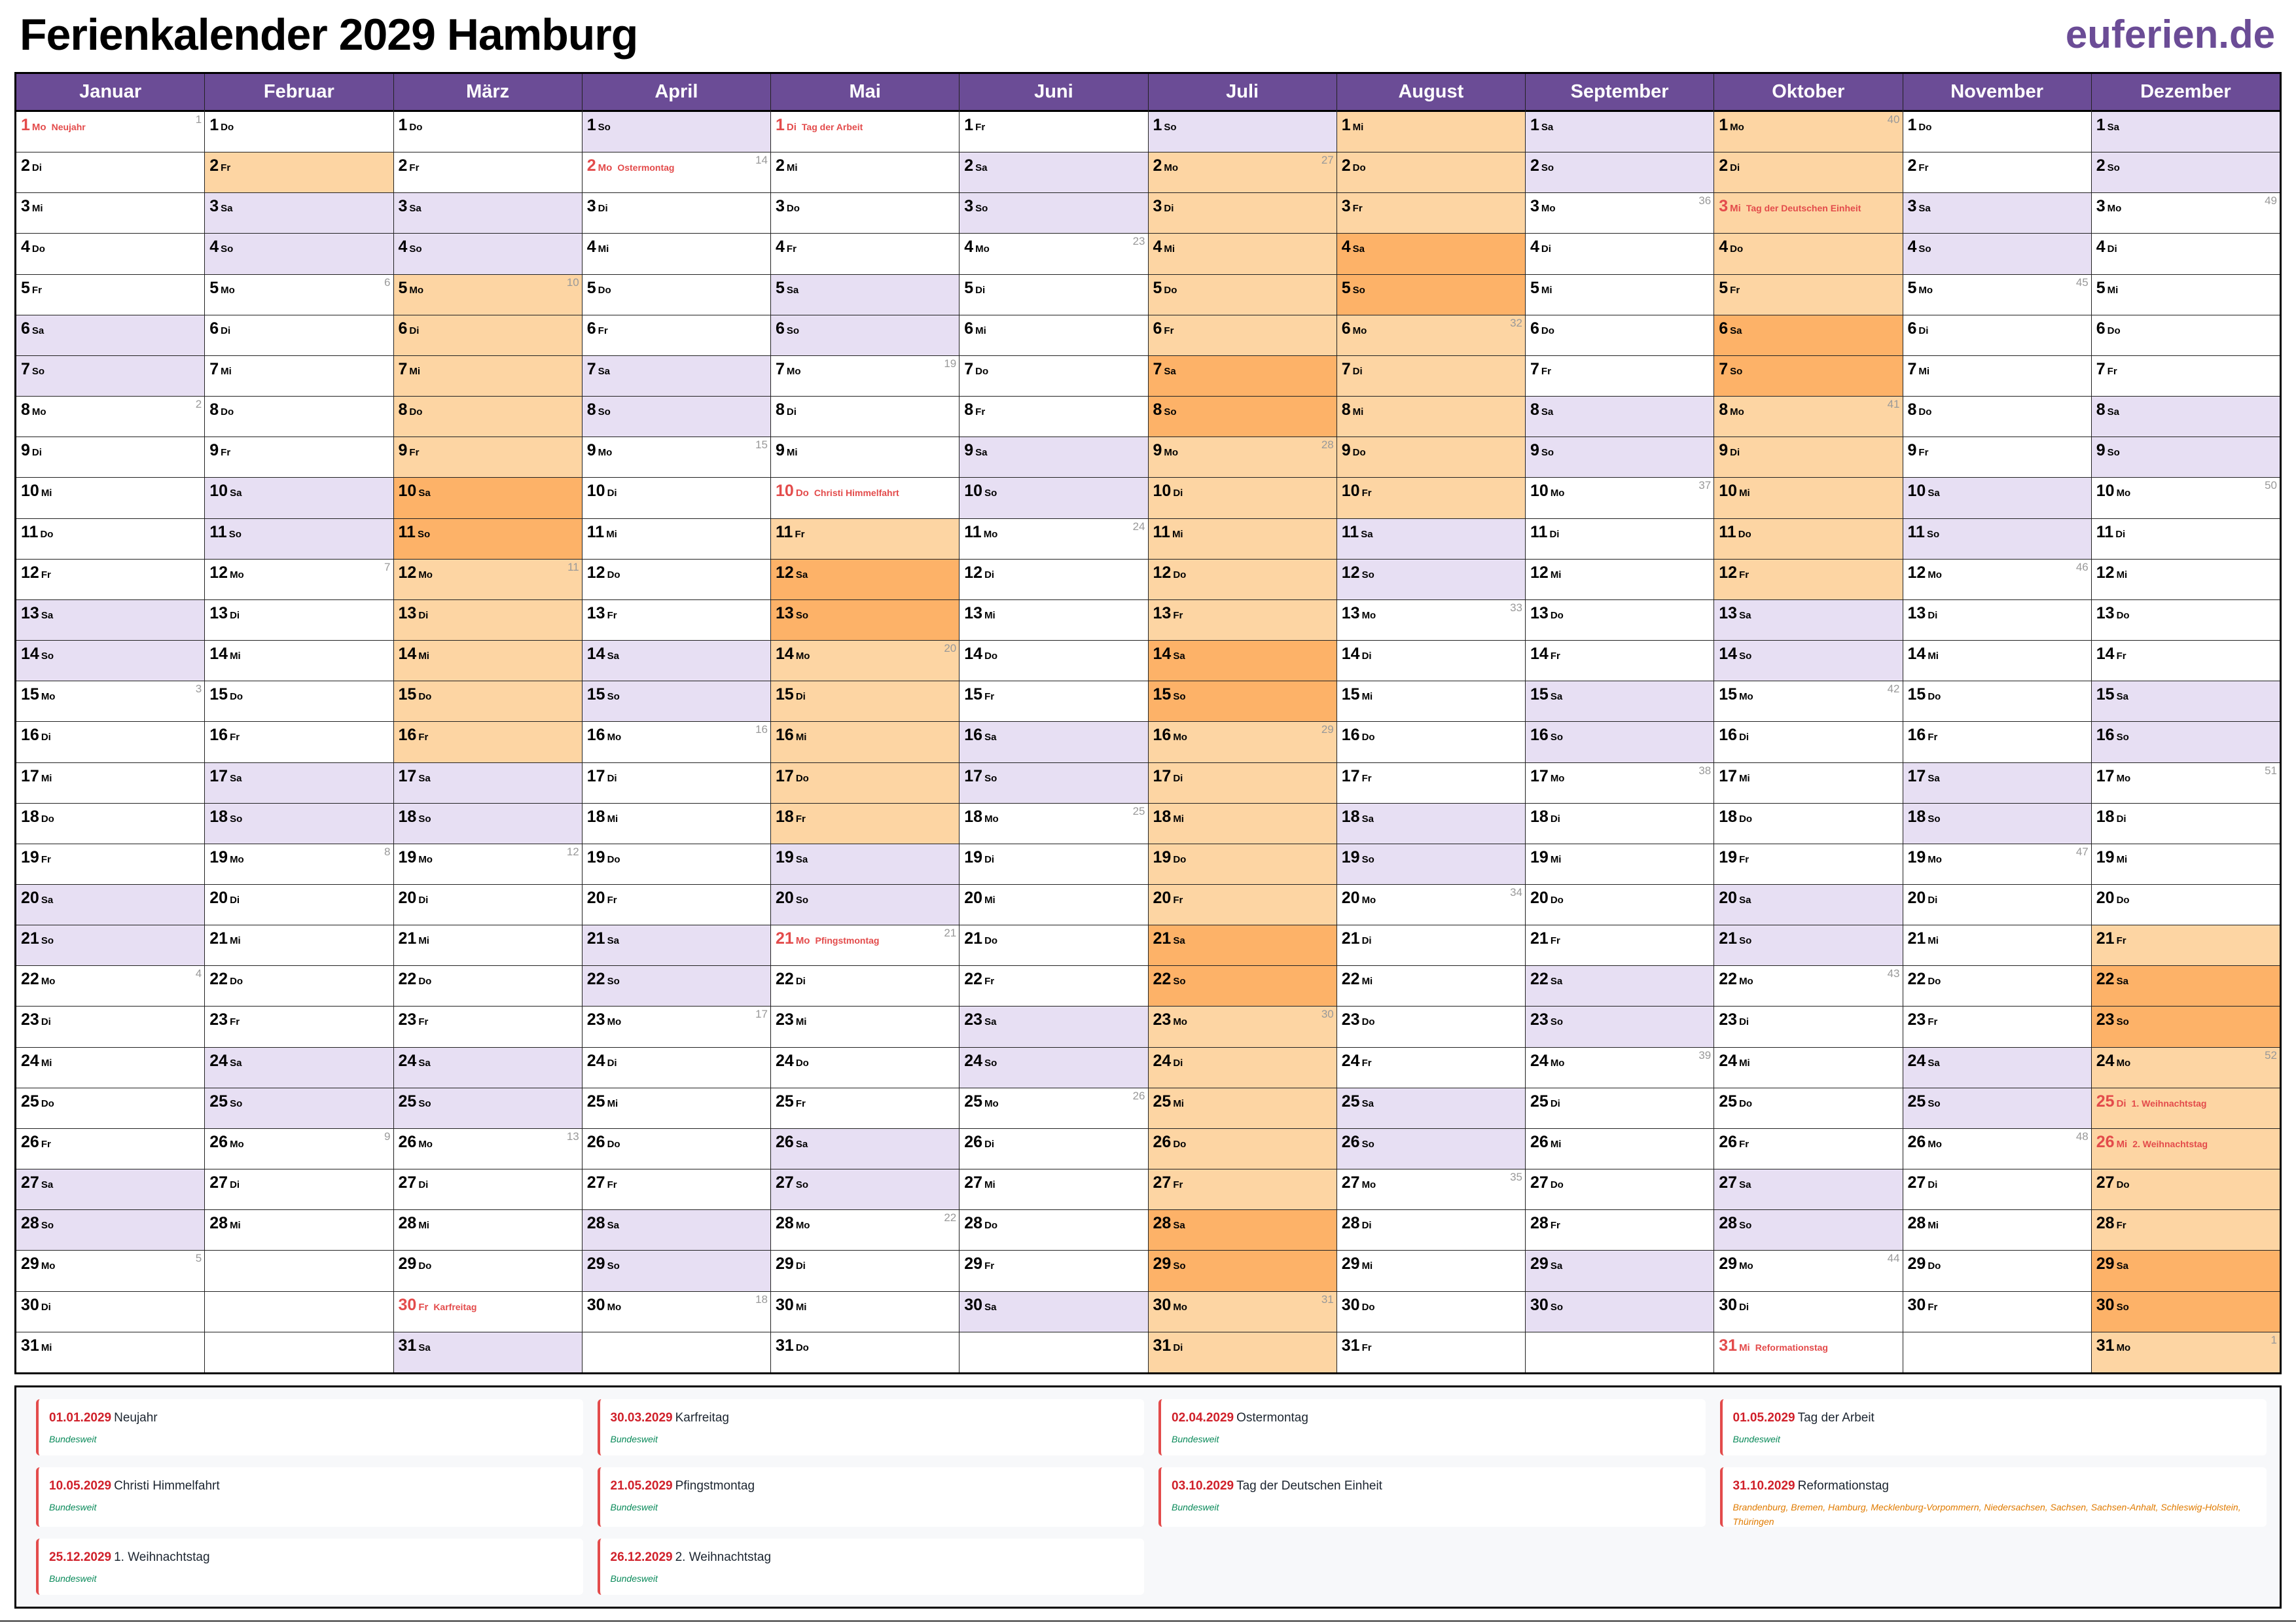 This screenshot has width=2296, height=1623. Describe the element at coordinates (1997, 782) in the screenshot. I see `day-cell: 17 Sa` at that location.